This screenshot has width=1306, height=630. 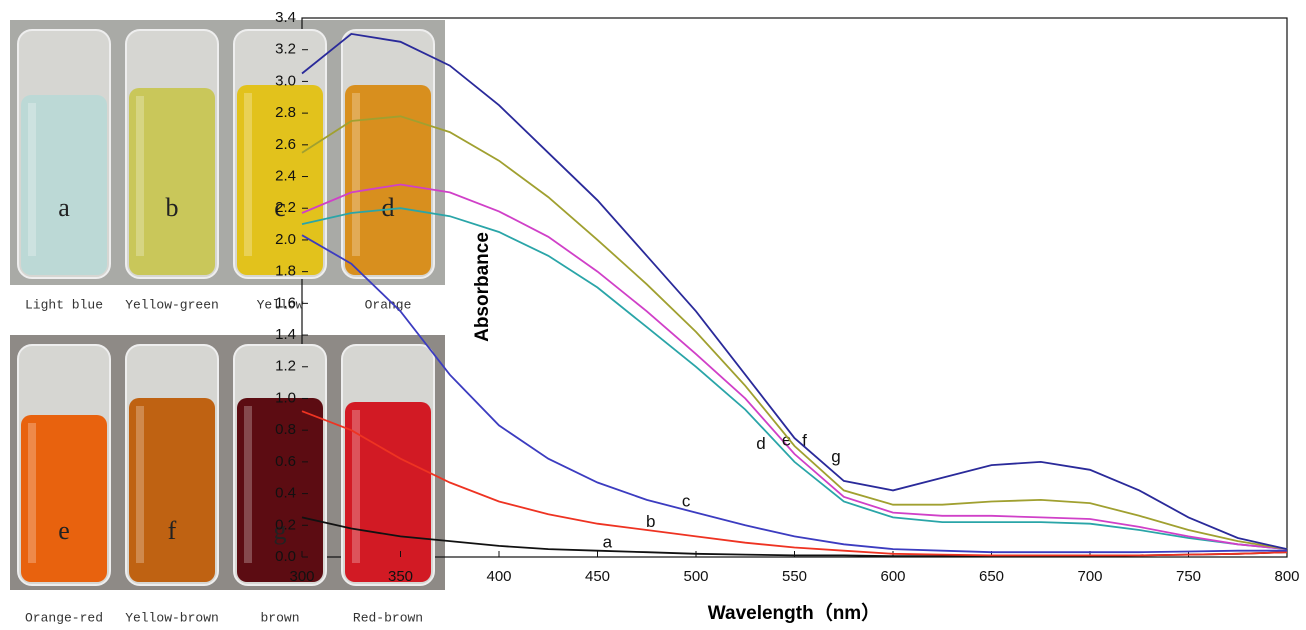 What do you see at coordinates (280, 207) in the screenshot?
I see `vial-letter: c` at bounding box center [280, 207].